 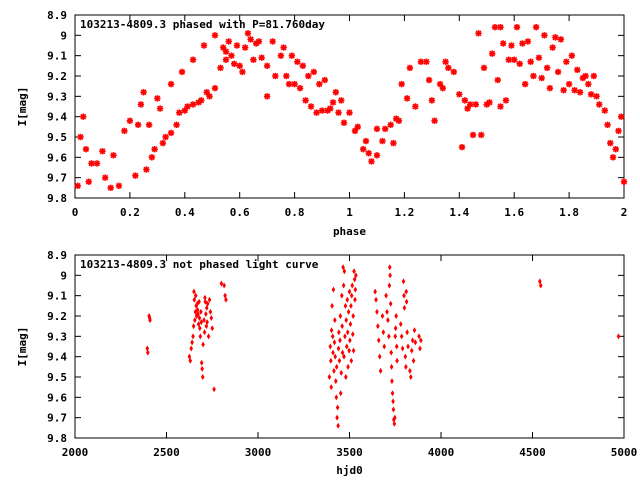 I want to click on y-tick-label: 9.4, so click(x=57, y=357).